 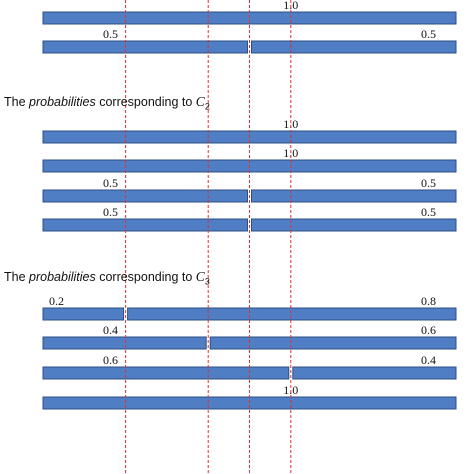 I want to click on heading-c2: The probabilities corresponding to C2, so click(x=107, y=103).